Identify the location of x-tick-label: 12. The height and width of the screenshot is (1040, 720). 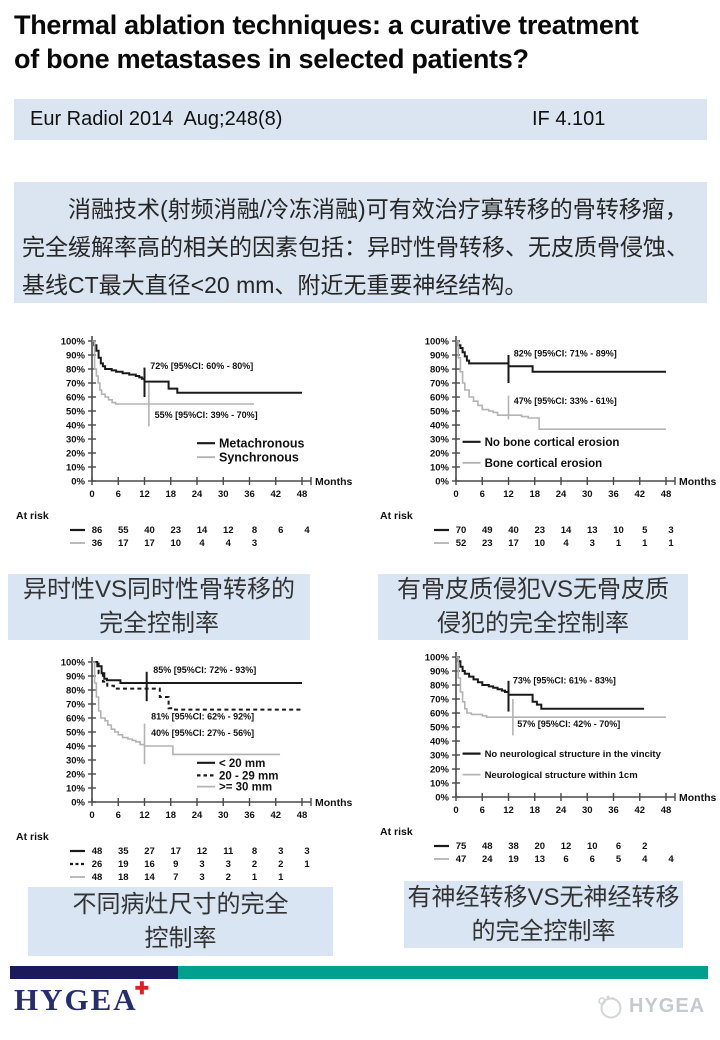
(508, 810).